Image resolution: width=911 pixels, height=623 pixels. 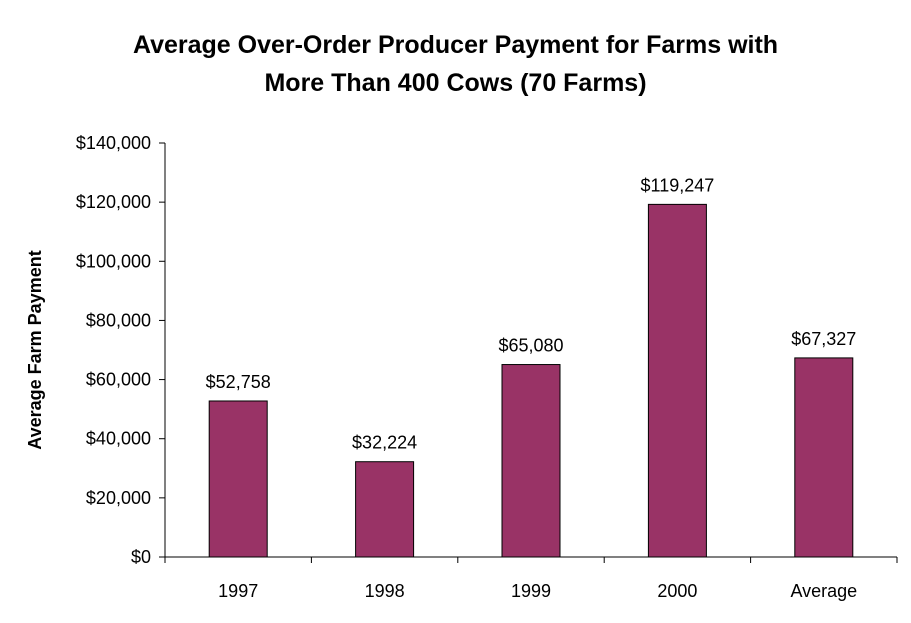 What do you see at coordinates (530, 346) in the screenshot?
I see `data-label-1999: $65,080` at bounding box center [530, 346].